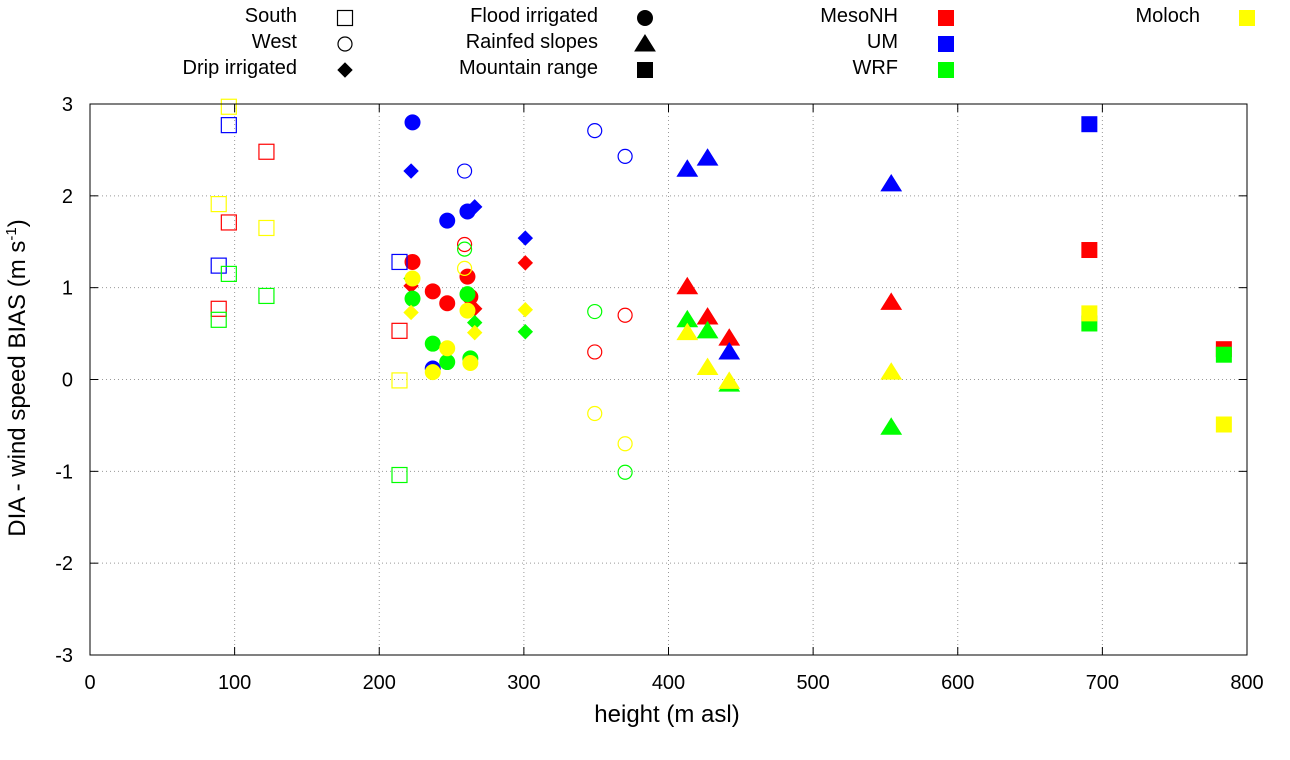  What do you see at coordinates (275, 42) in the screenshot?
I see `legend-label: West` at bounding box center [275, 42].